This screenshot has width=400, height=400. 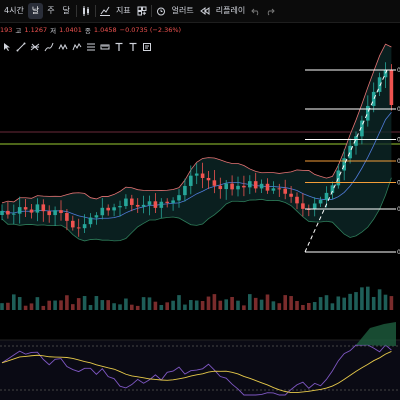 What do you see at coordinates (182, 10) in the screenshot?
I see `alert-button: 얼러트` at bounding box center [182, 10].